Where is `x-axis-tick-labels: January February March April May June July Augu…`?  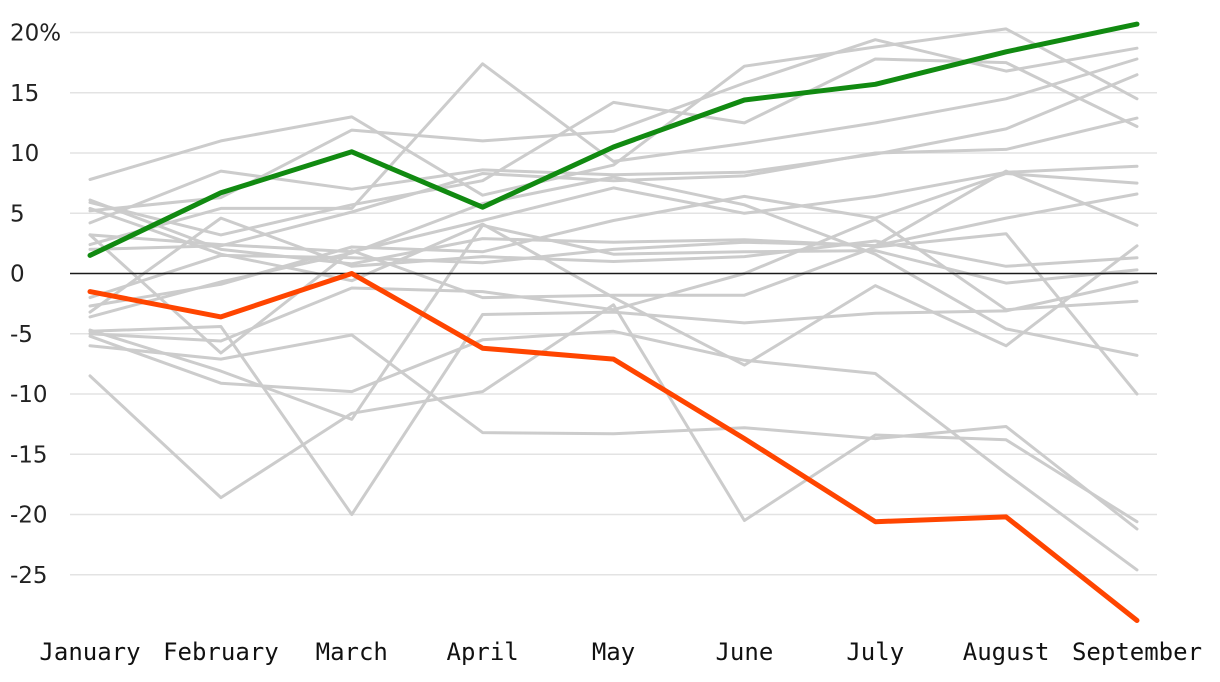 x-axis-tick-labels: January February March April May June July Augu… is located at coordinates (620, 652).